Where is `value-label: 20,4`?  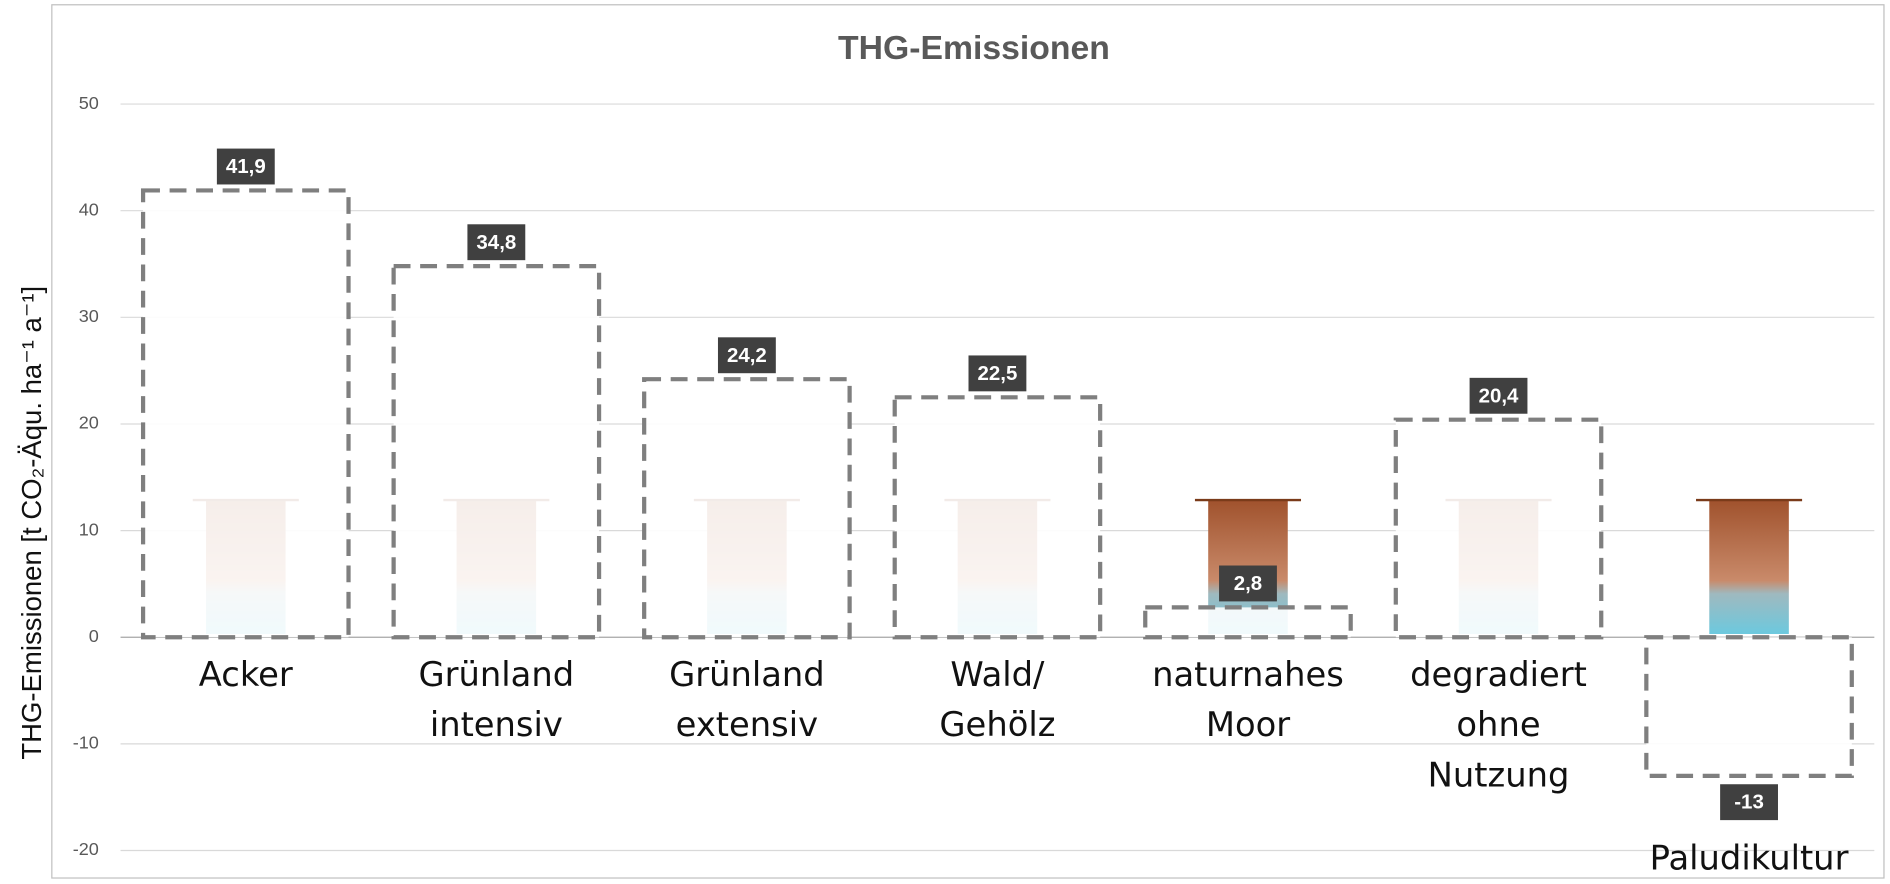
value-label: 20,4 is located at coordinates (1499, 396).